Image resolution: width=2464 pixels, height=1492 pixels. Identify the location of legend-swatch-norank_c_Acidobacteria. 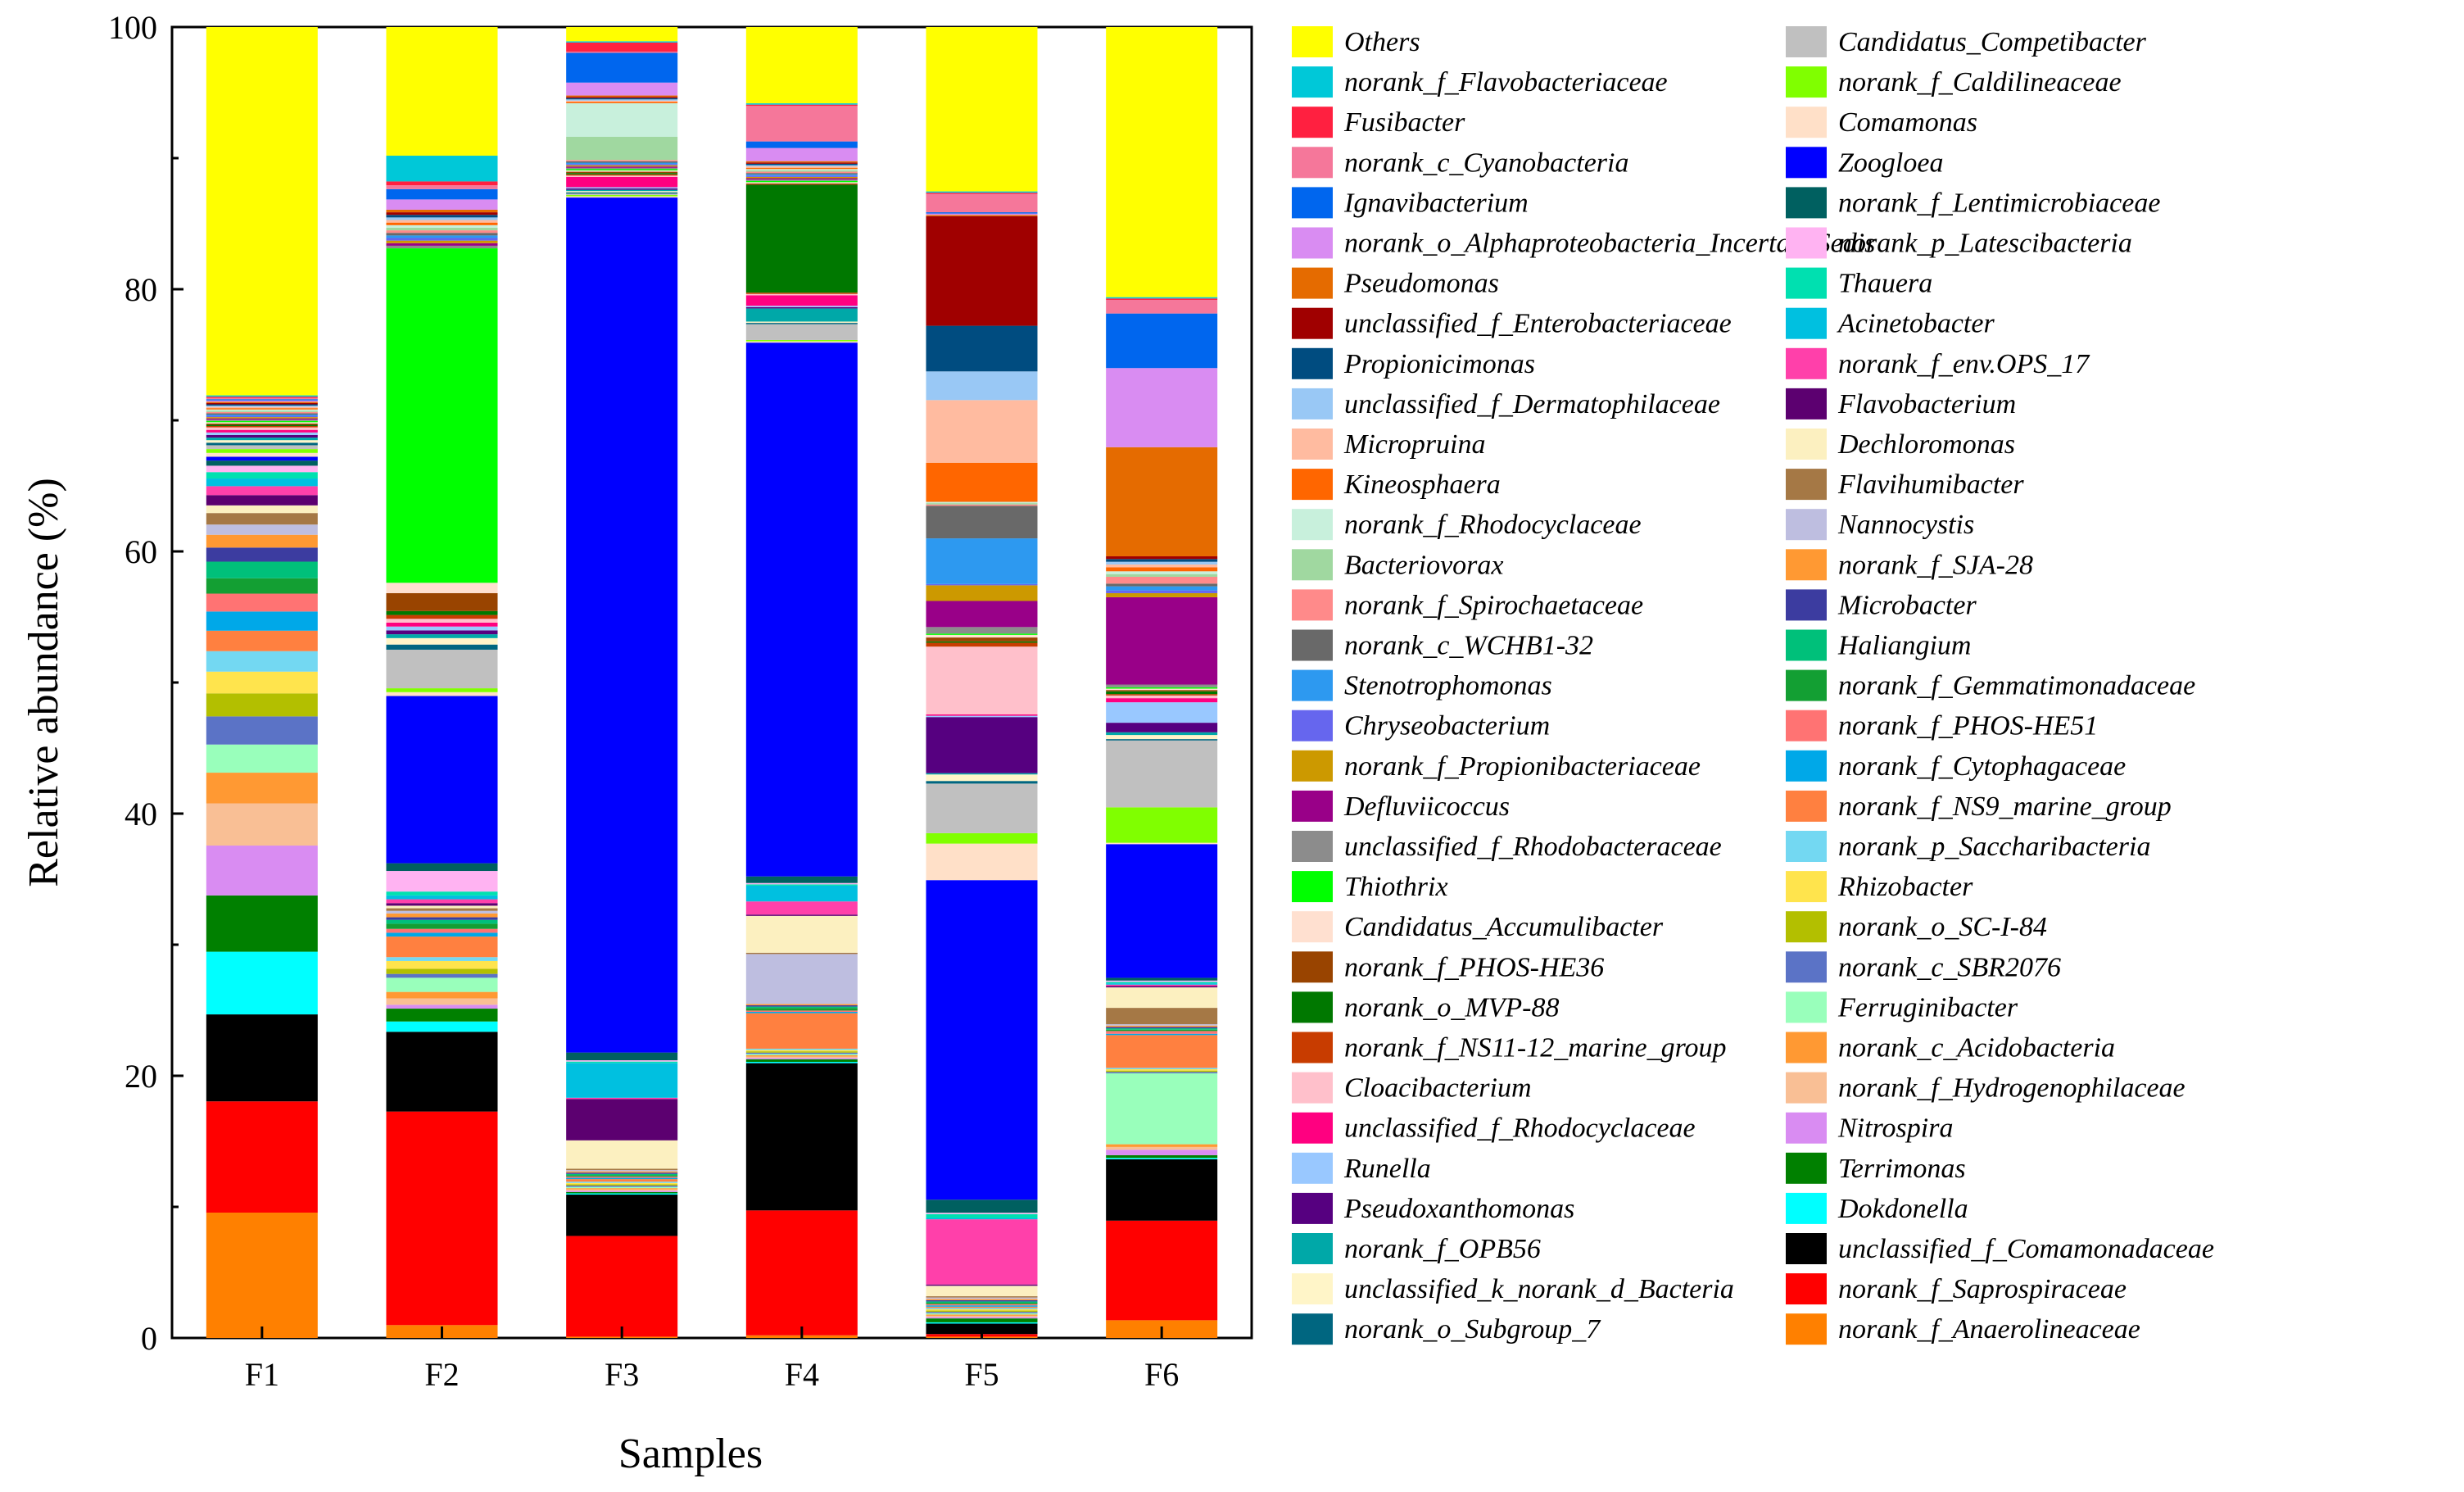
(1806, 1047).